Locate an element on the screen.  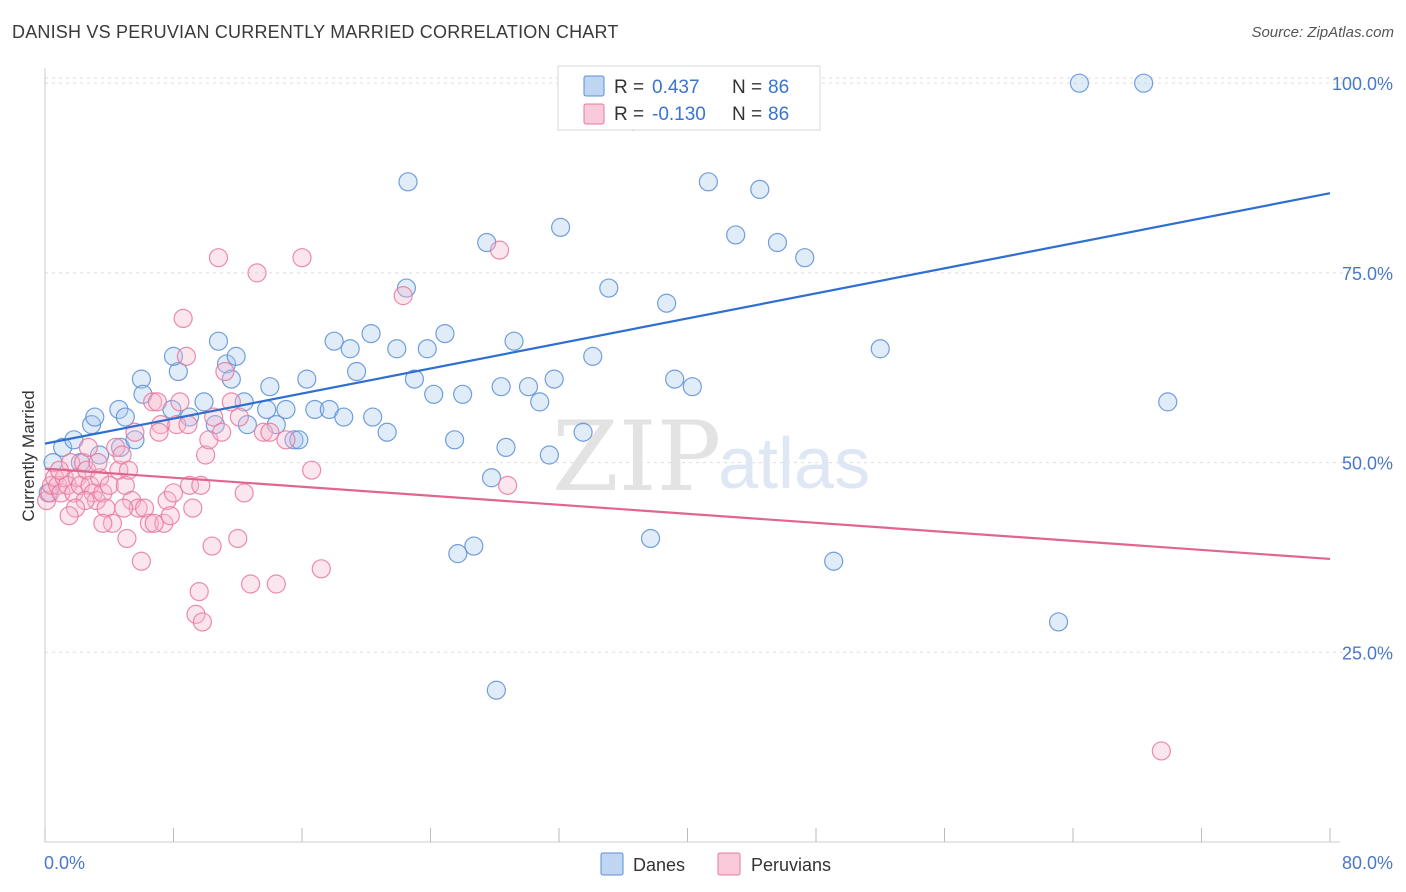
legend-n-label-peruvians: N = is located at coordinates (747, 114).